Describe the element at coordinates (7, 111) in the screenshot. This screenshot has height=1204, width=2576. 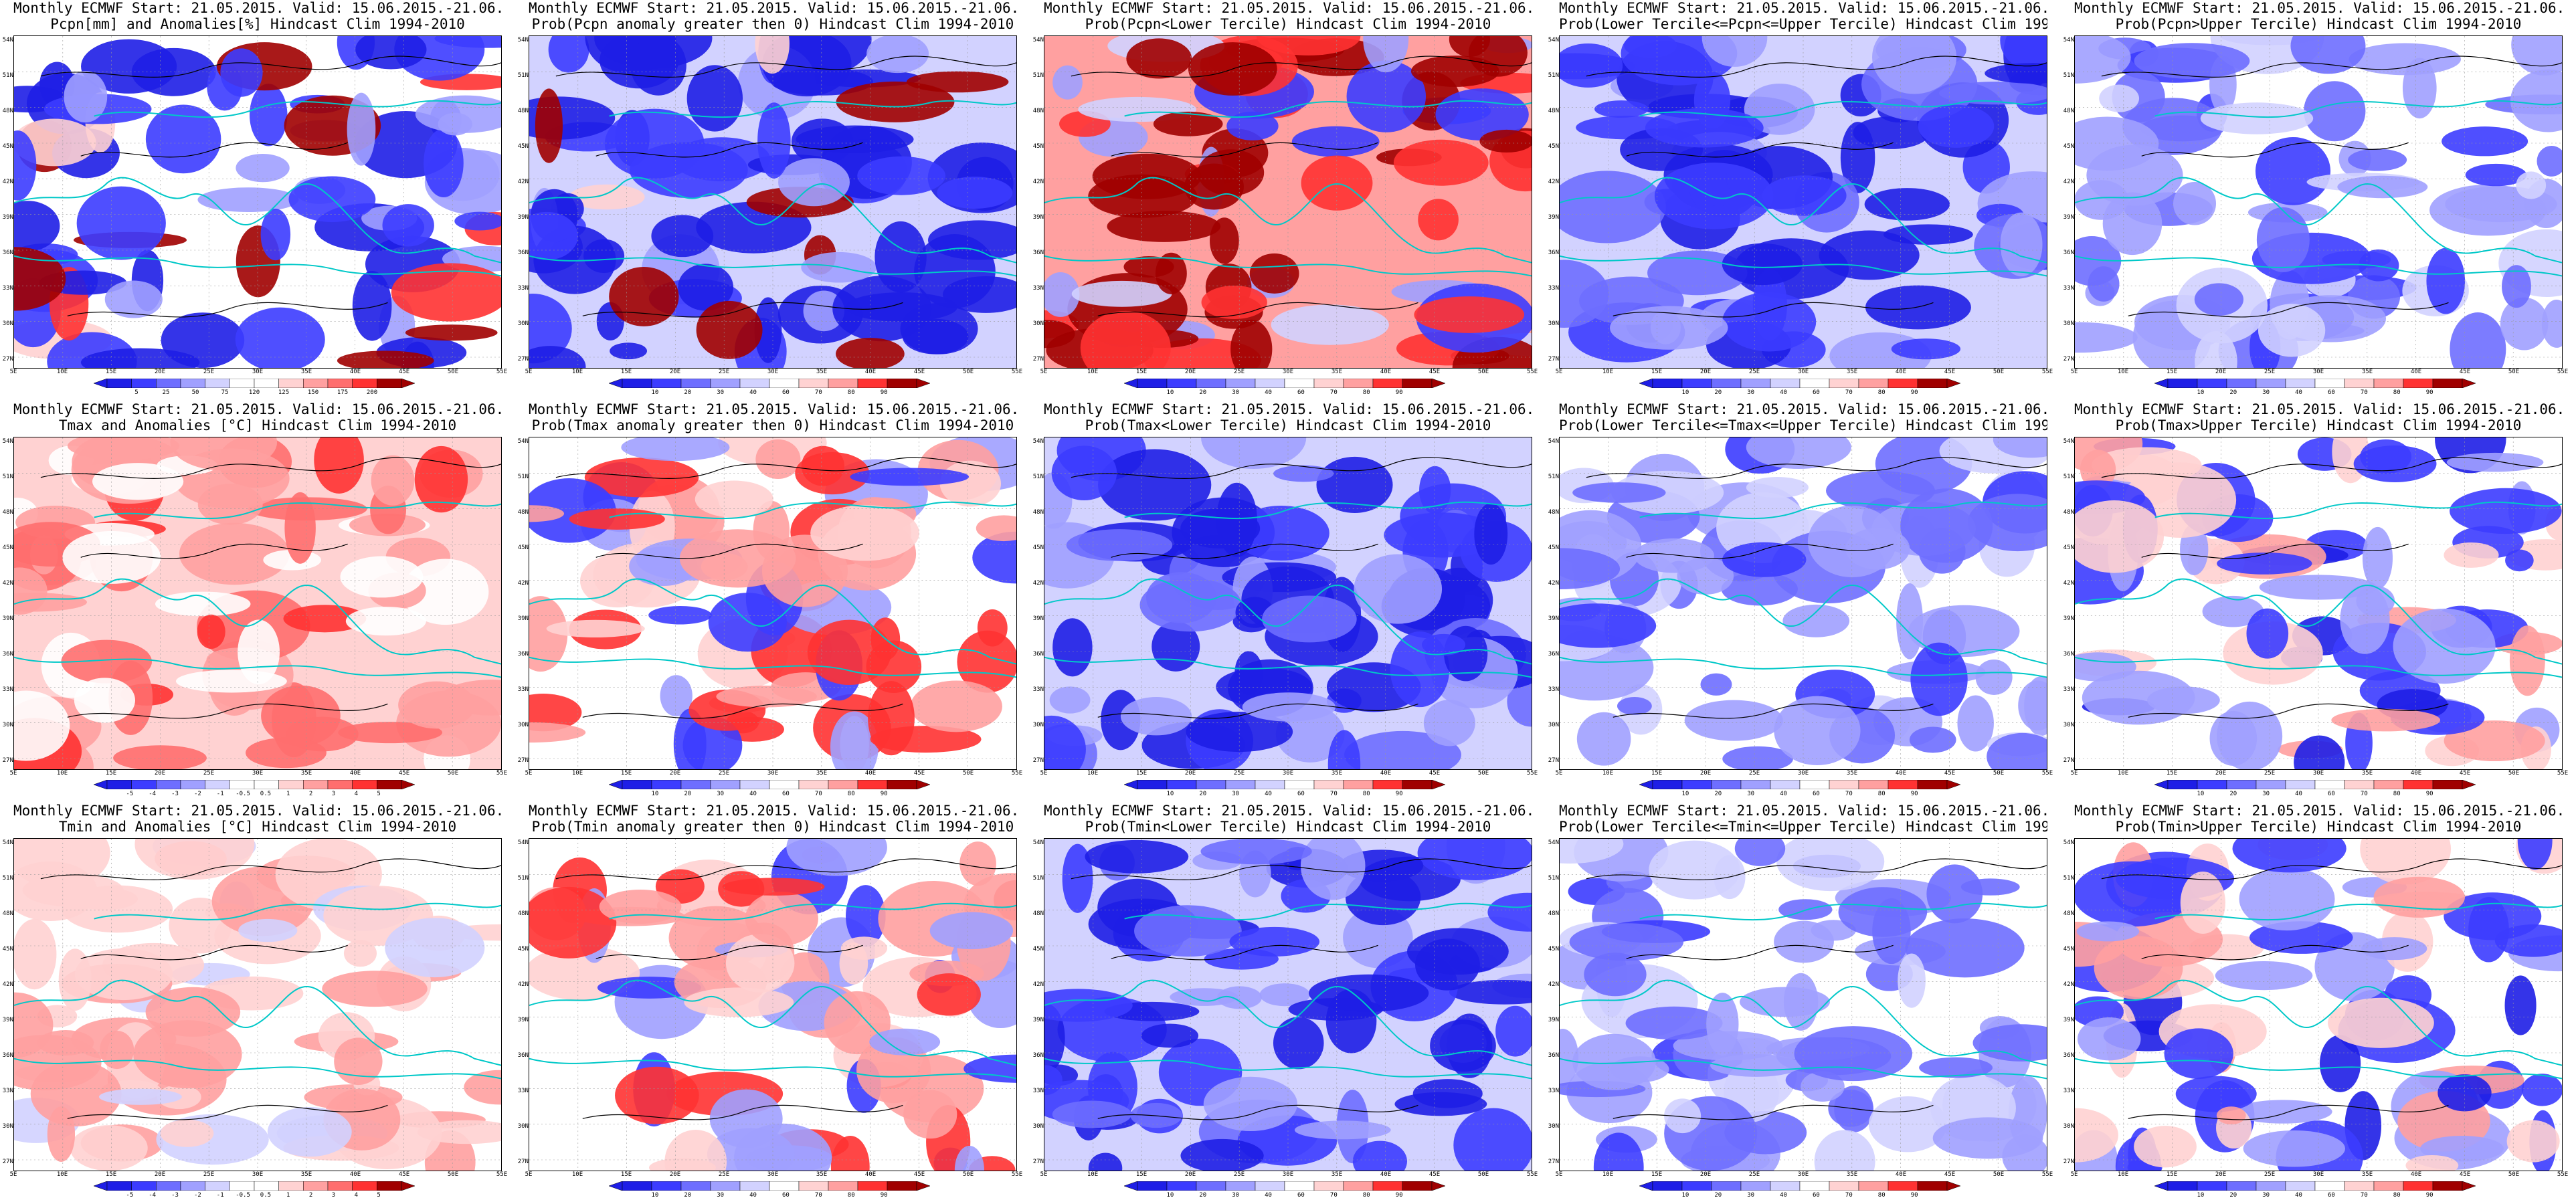
I see `latitude-label: 48N` at that location.